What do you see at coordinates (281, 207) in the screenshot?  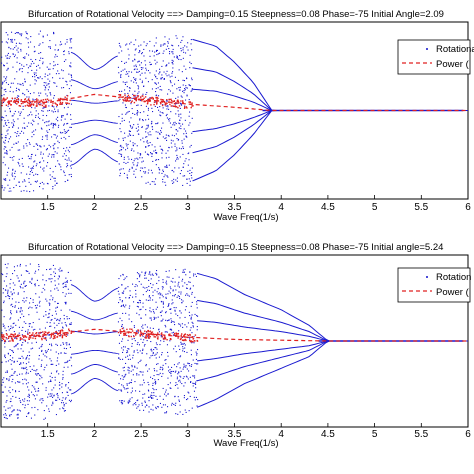 I see `x-tick-label: 4` at bounding box center [281, 207].